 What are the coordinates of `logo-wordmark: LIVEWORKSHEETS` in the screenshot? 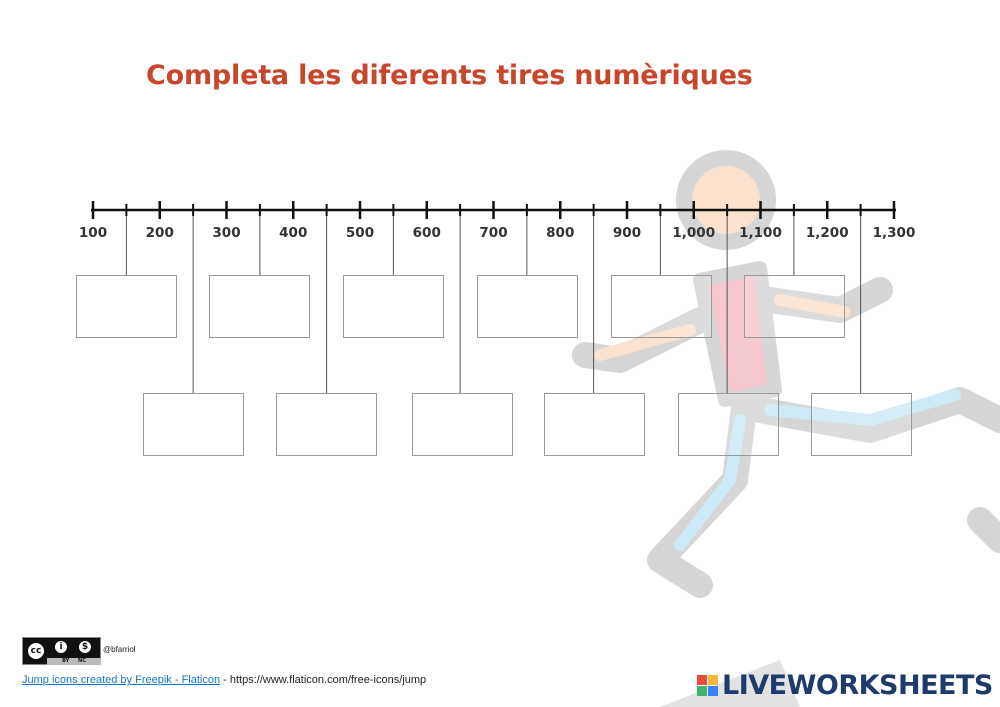 It's located at (857, 685).